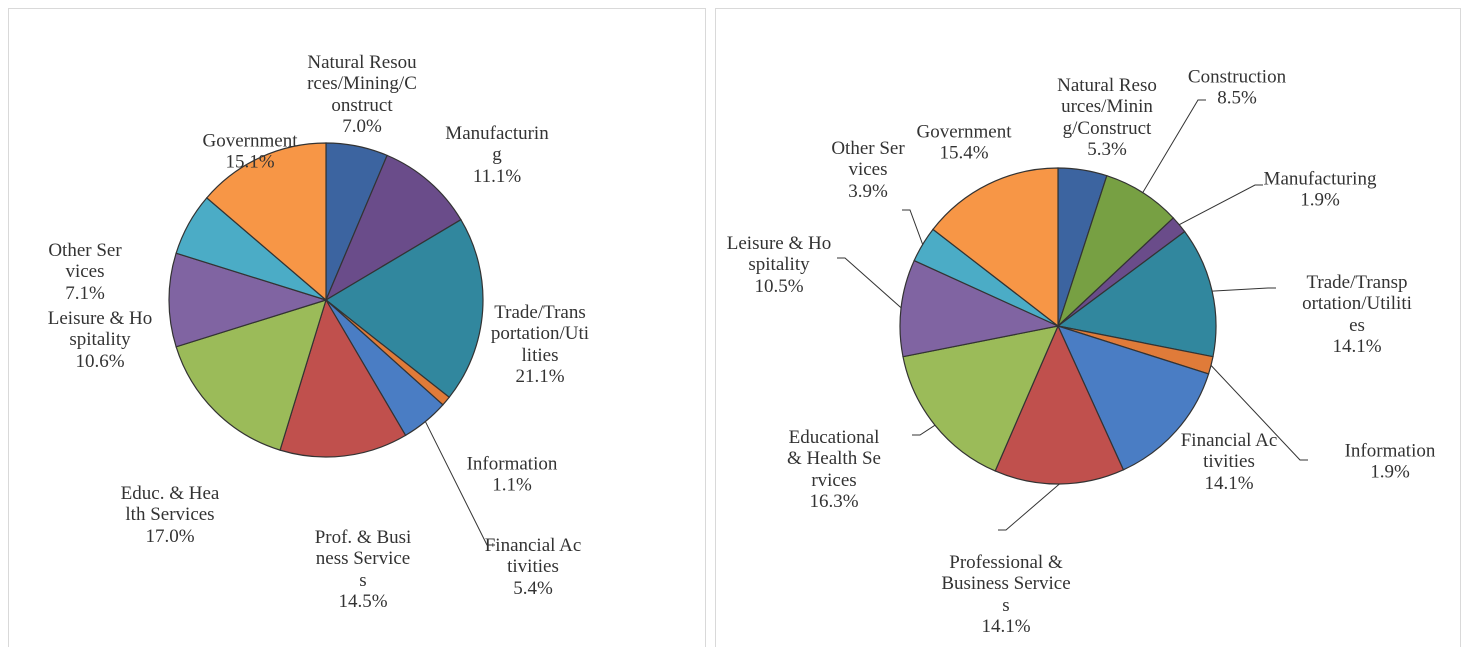 The height and width of the screenshot is (647, 1465). Describe the element at coordinates (250, 162) in the screenshot. I see `value-label: 15.1%` at that location.